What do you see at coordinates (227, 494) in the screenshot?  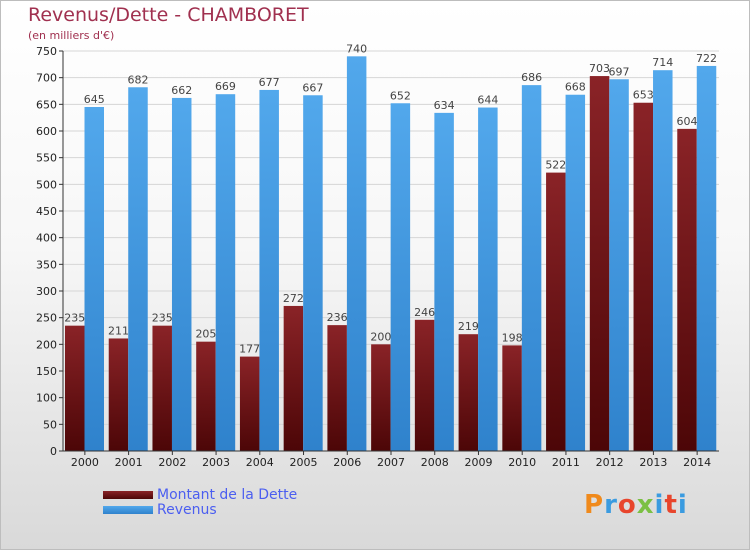 I see `legend-label-debt: Montant de la Dette` at bounding box center [227, 494].